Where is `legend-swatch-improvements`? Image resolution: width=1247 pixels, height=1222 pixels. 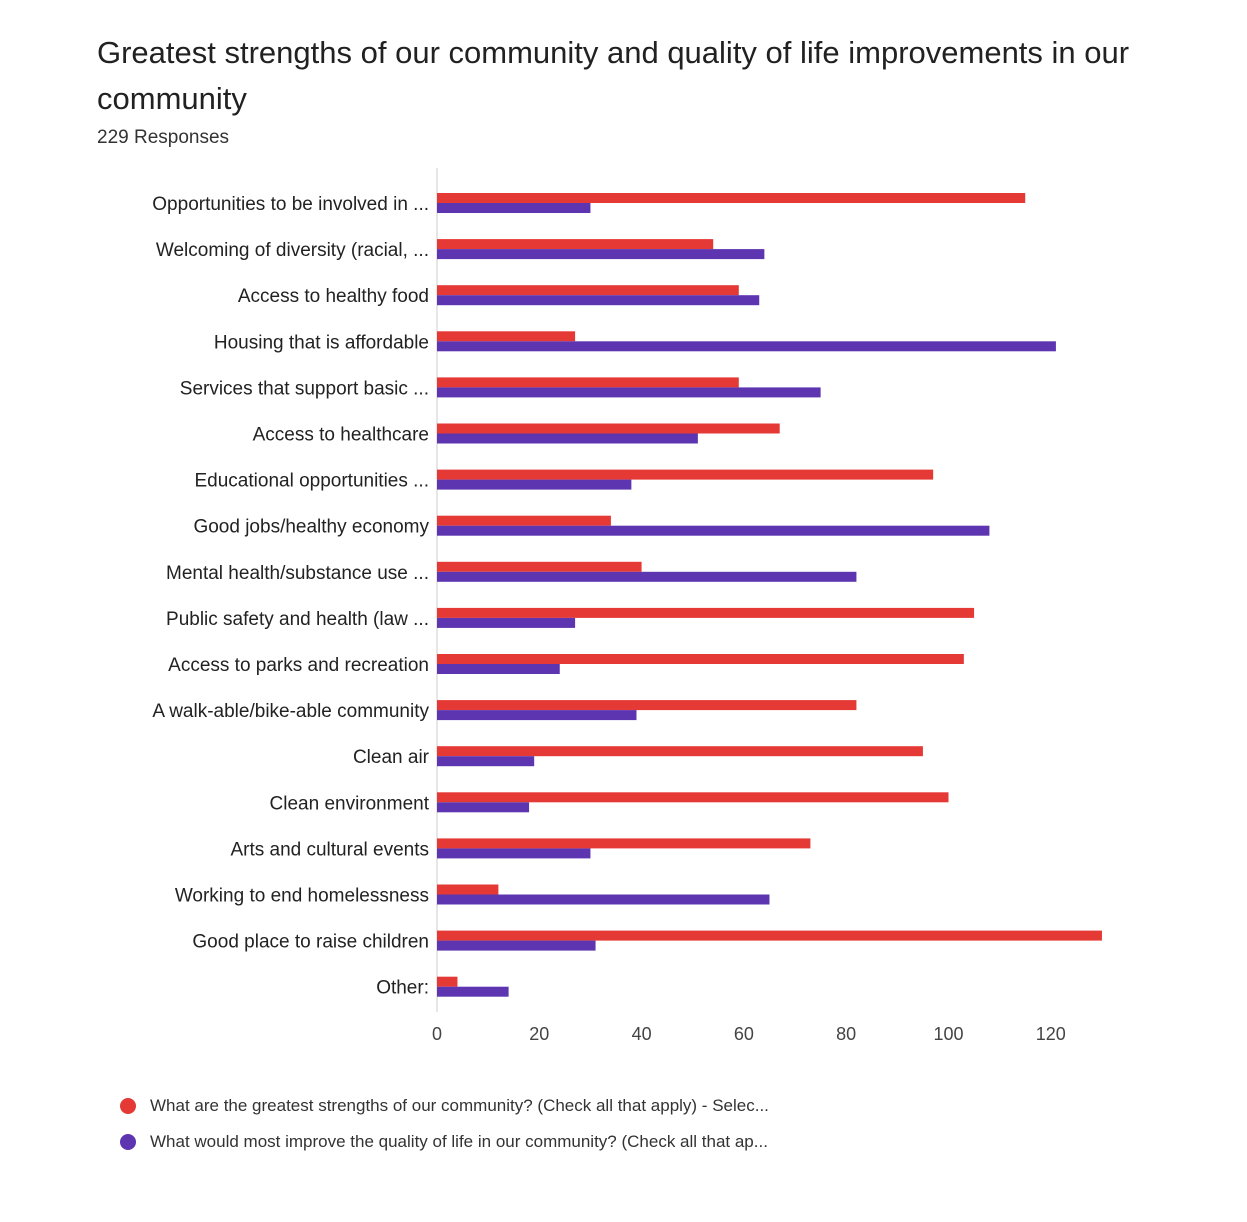
legend-swatch-improvements is located at coordinates (128, 1142).